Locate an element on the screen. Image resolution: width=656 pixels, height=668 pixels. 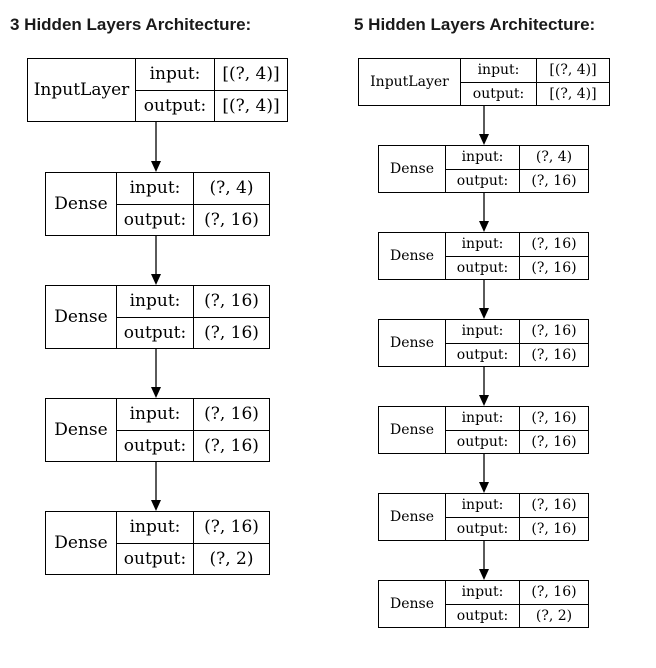
layer-input-shape: (?, 4) is located at coordinates (554, 157).